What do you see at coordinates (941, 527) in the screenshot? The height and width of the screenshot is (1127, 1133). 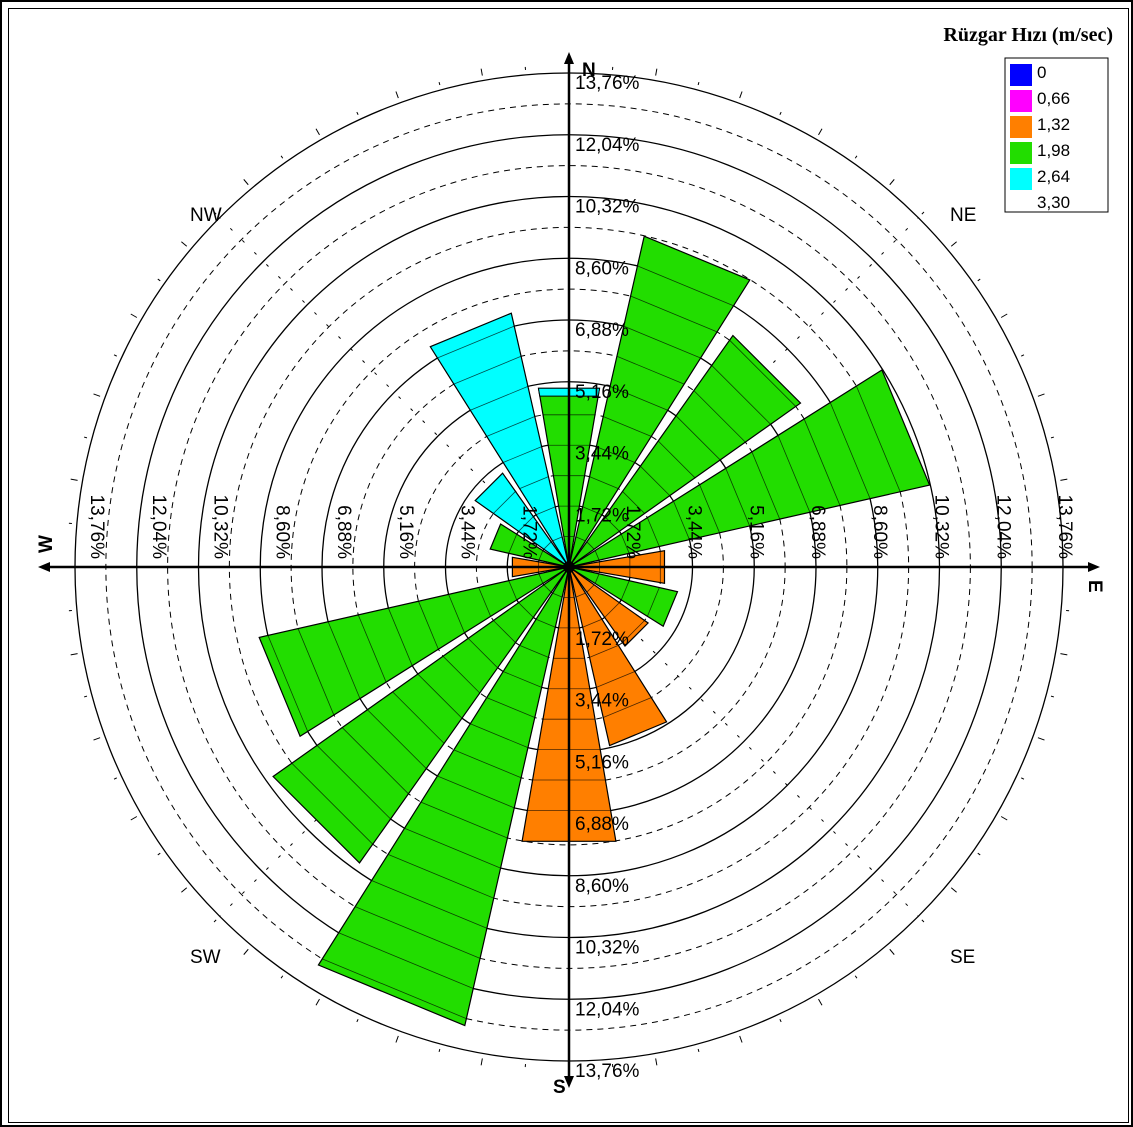 I see `ring-label-e-6: 10,32%` at bounding box center [941, 527].